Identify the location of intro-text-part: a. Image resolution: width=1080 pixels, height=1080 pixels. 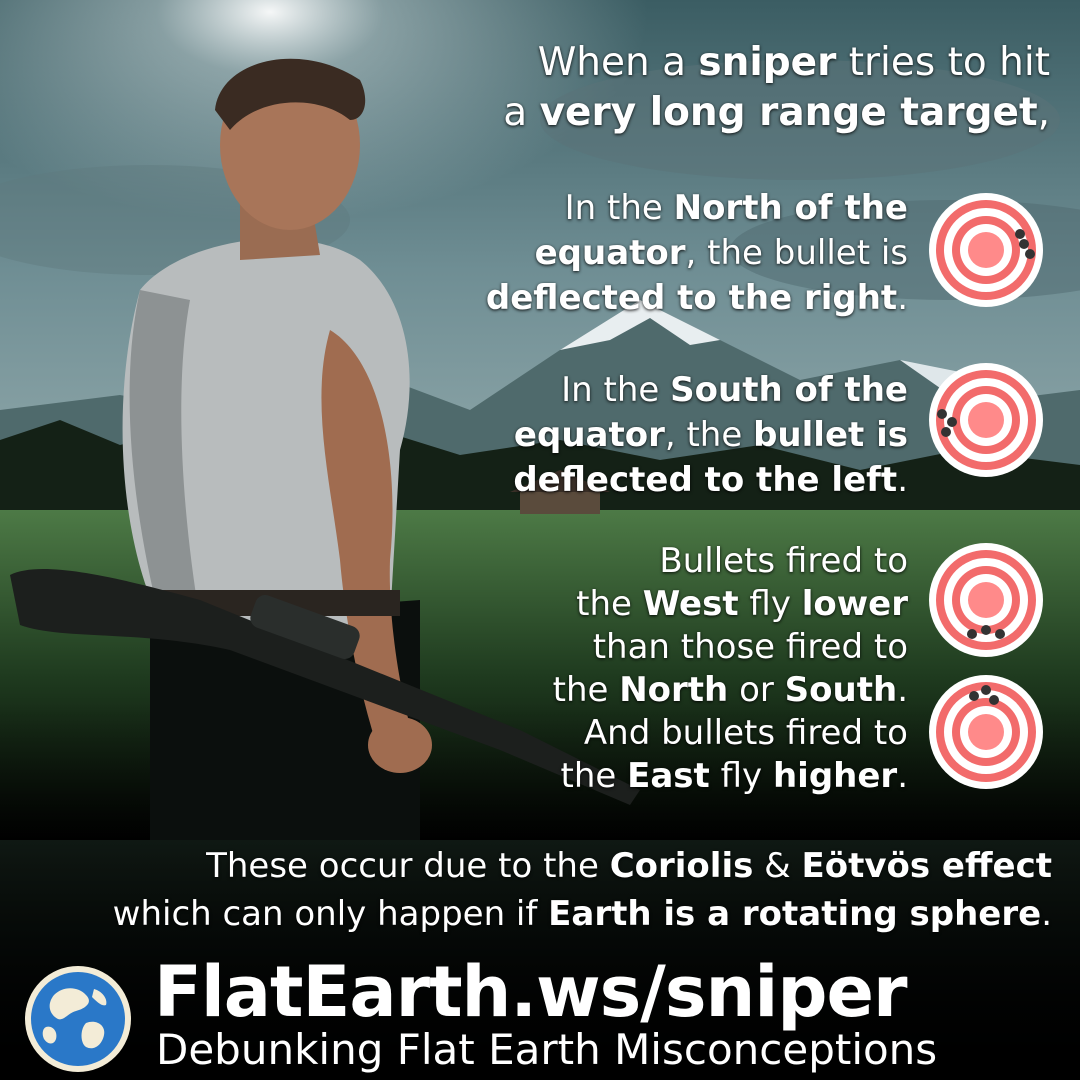
(521, 112).